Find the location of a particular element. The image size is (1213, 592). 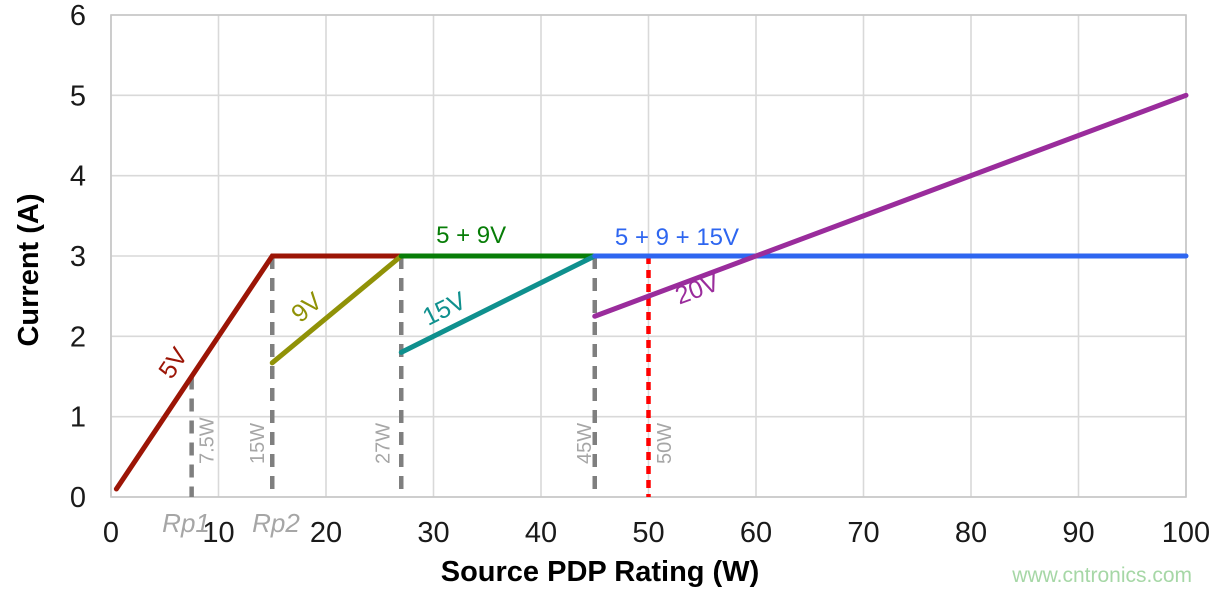

x-tick-label: 30 is located at coordinates (433, 533).